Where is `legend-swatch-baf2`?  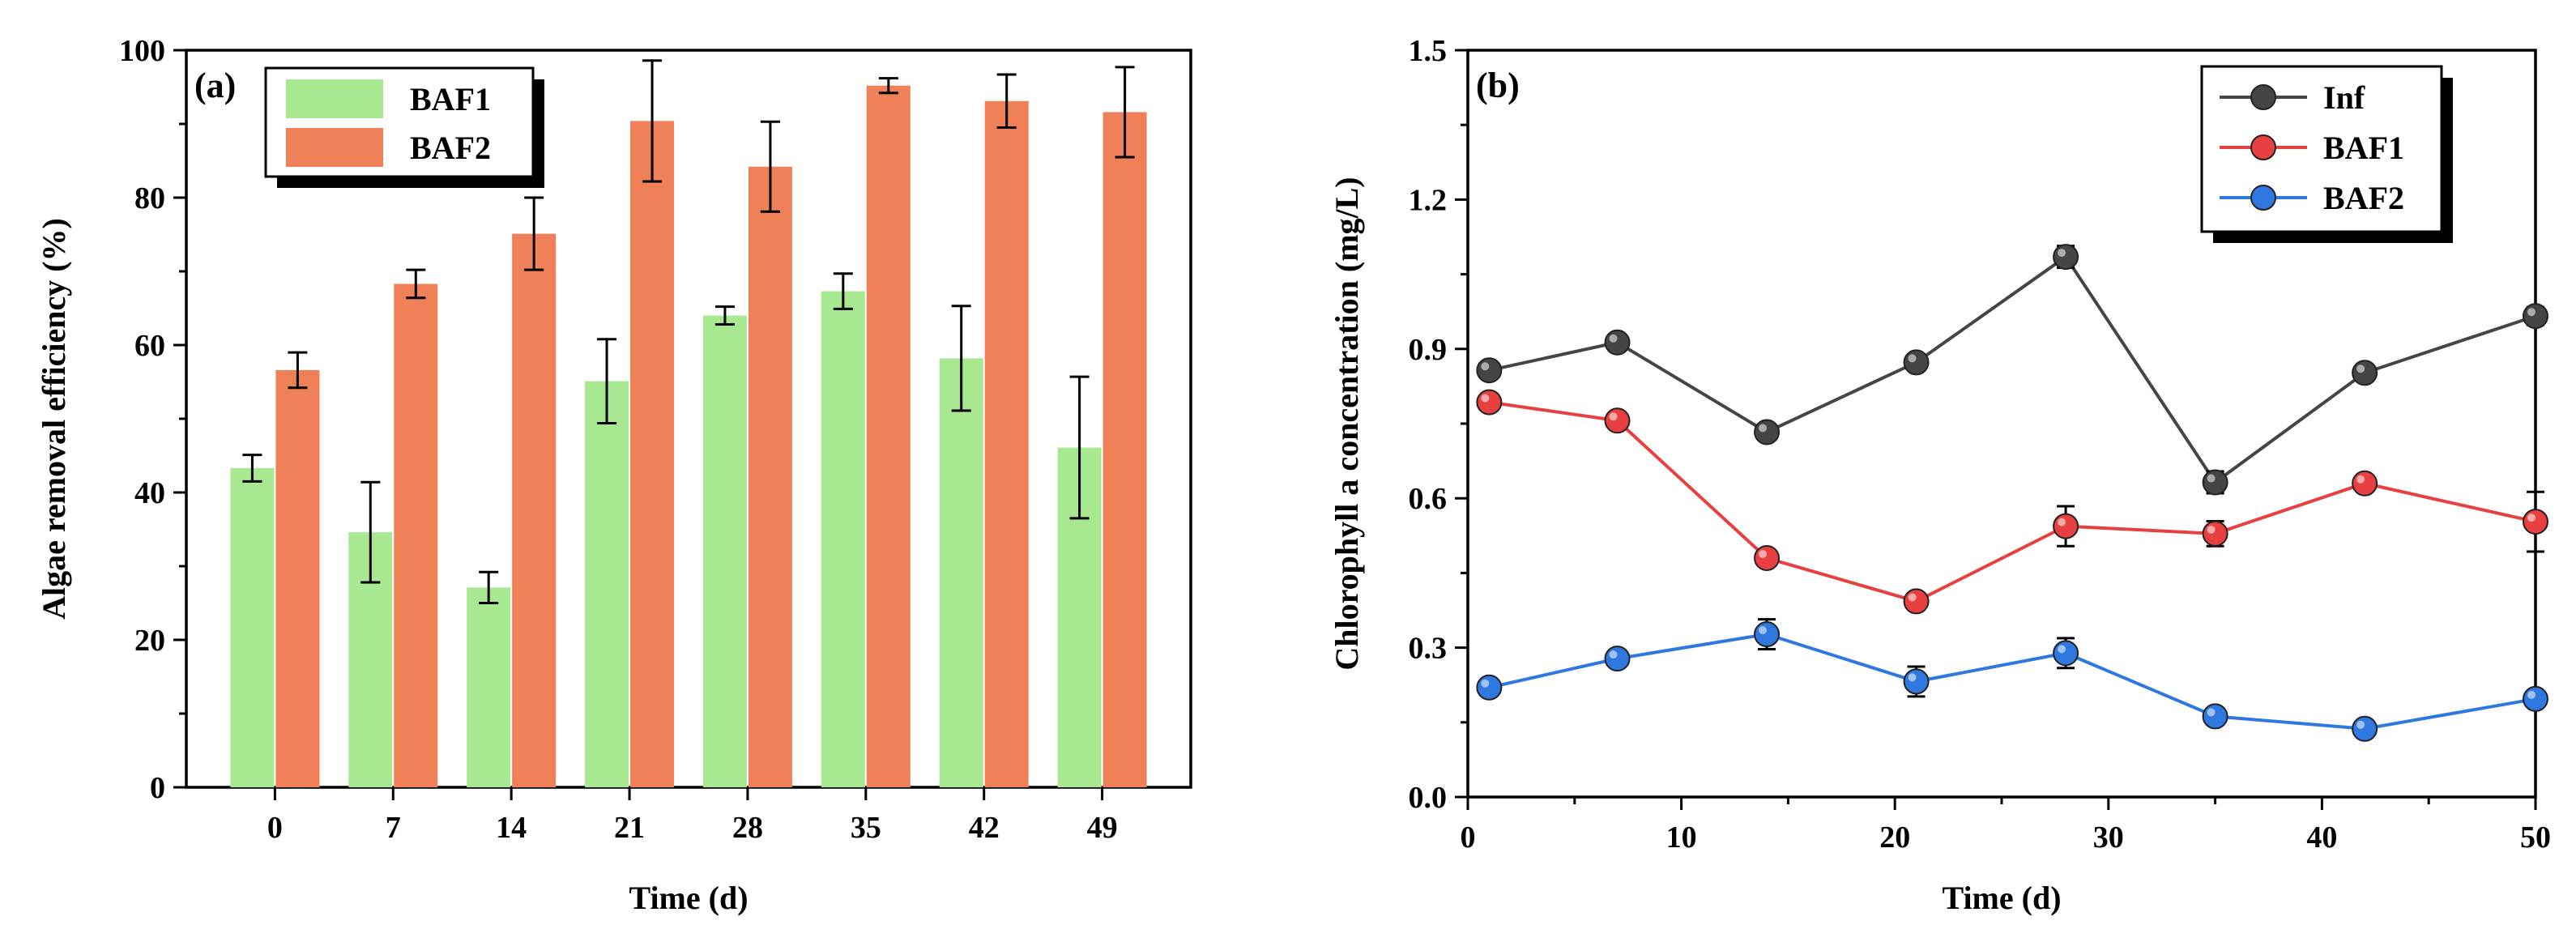 legend-swatch-baf2 is located at coordinates (335, 148).